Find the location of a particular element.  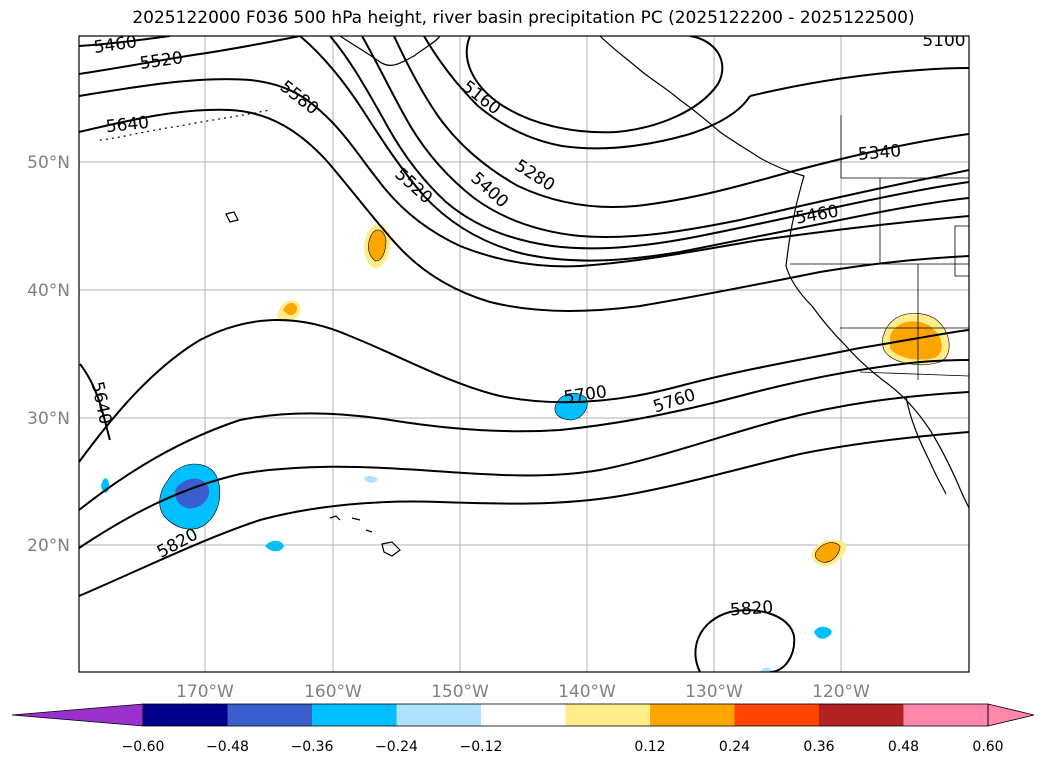

colorbar-extend-high is located at coordinates (1011, 715).